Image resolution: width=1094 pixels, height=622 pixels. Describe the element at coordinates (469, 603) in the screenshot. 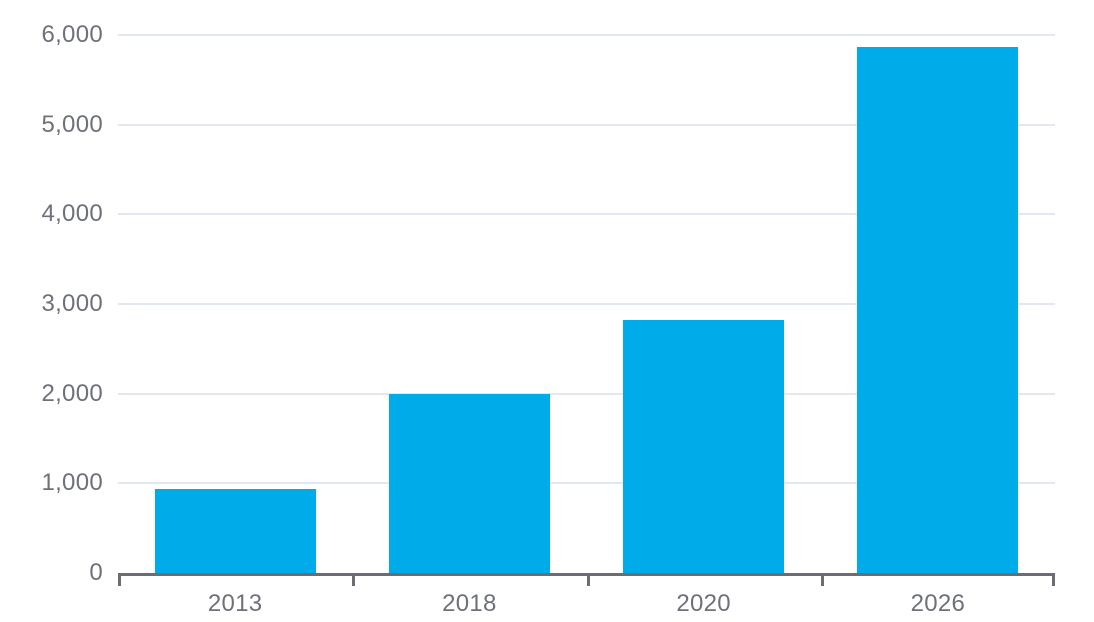

I see `x-tick-label: 2018` at that location.